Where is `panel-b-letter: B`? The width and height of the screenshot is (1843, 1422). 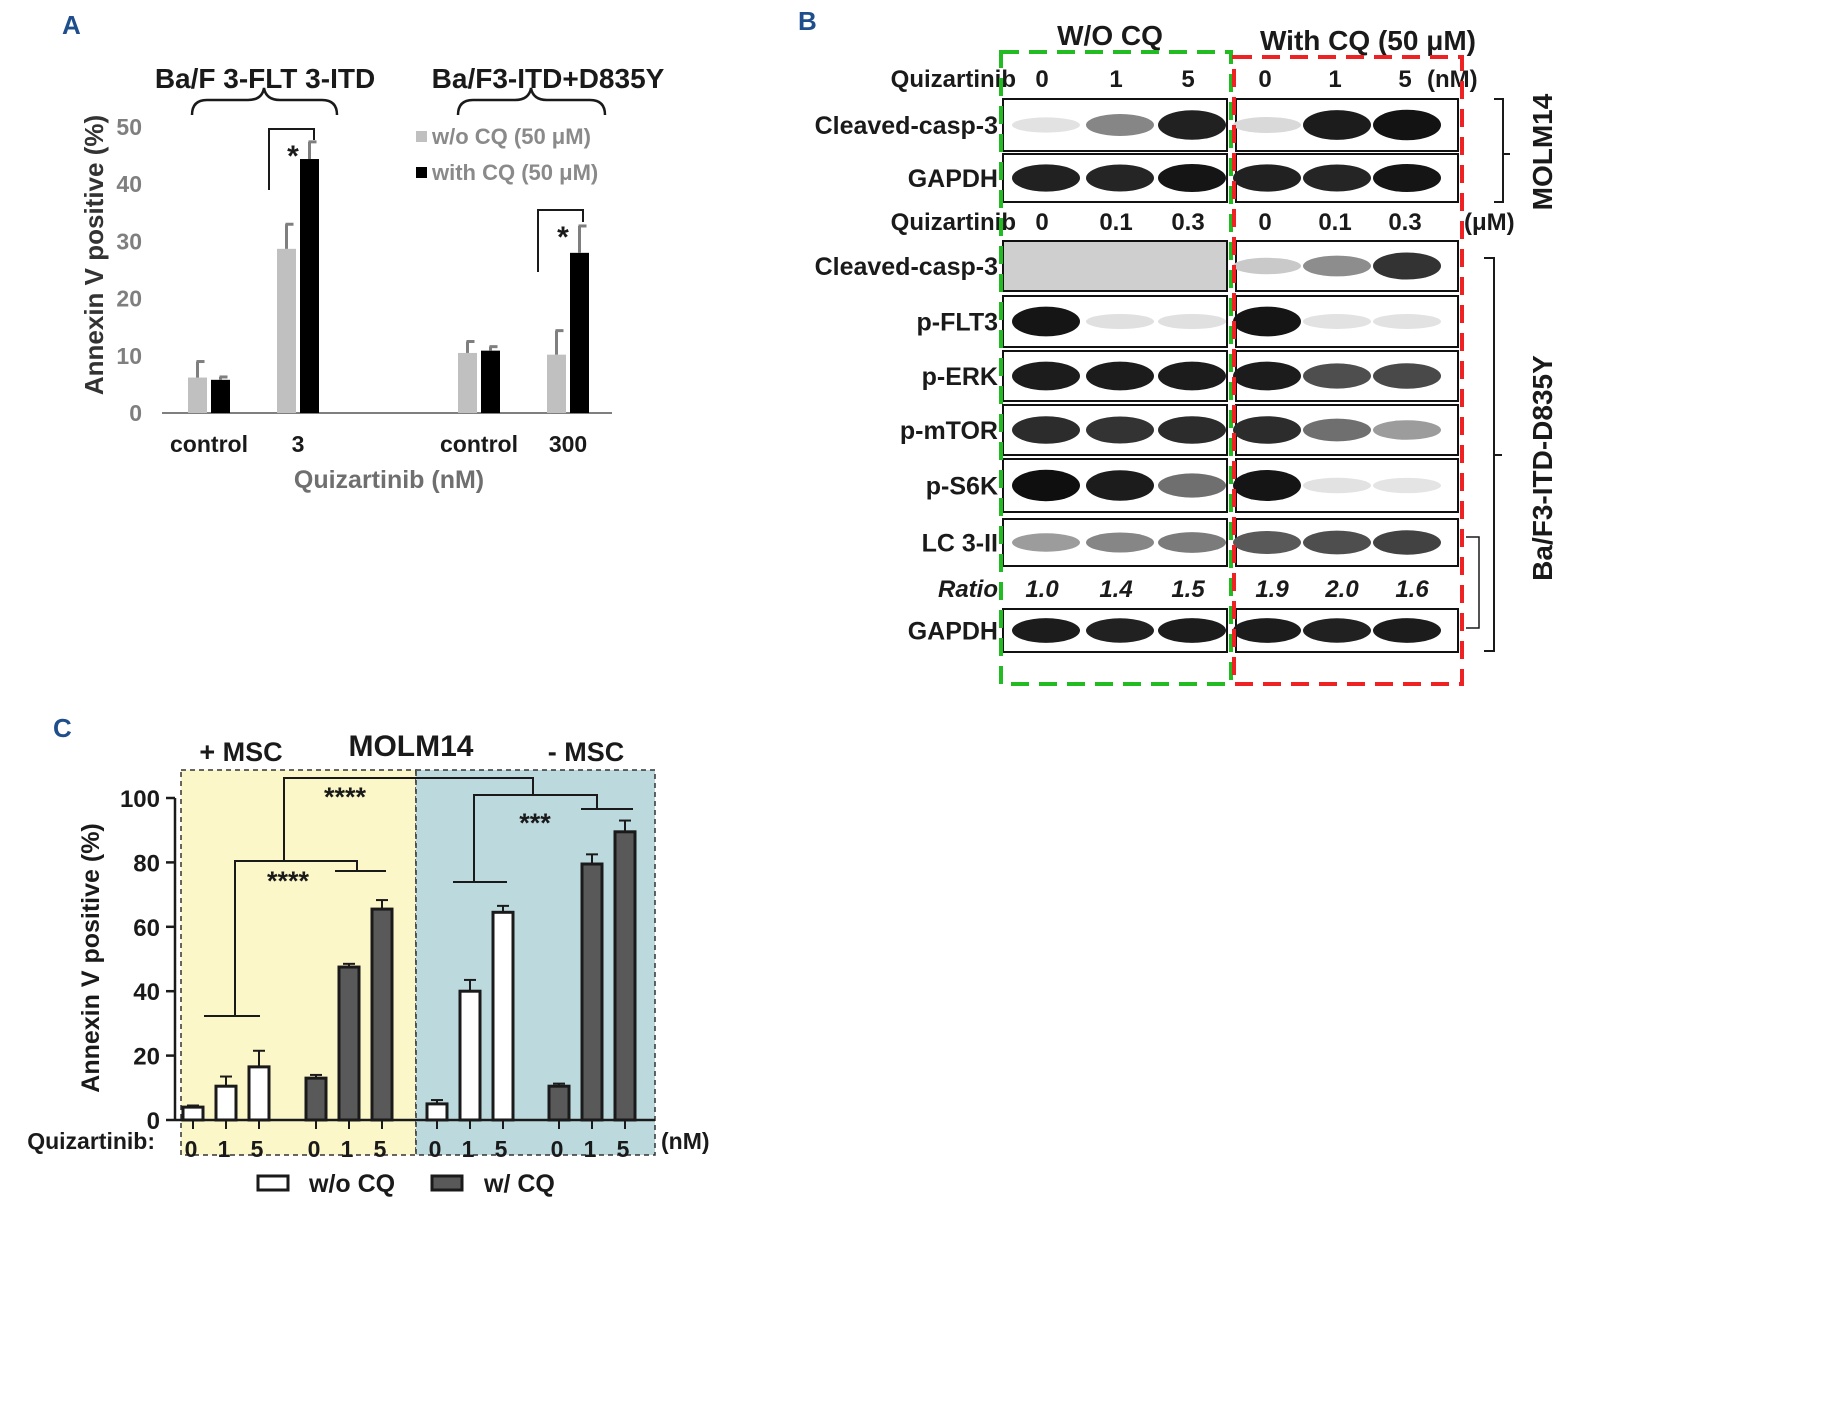
panel-b-letter: B is located at coordinates (807, 21).